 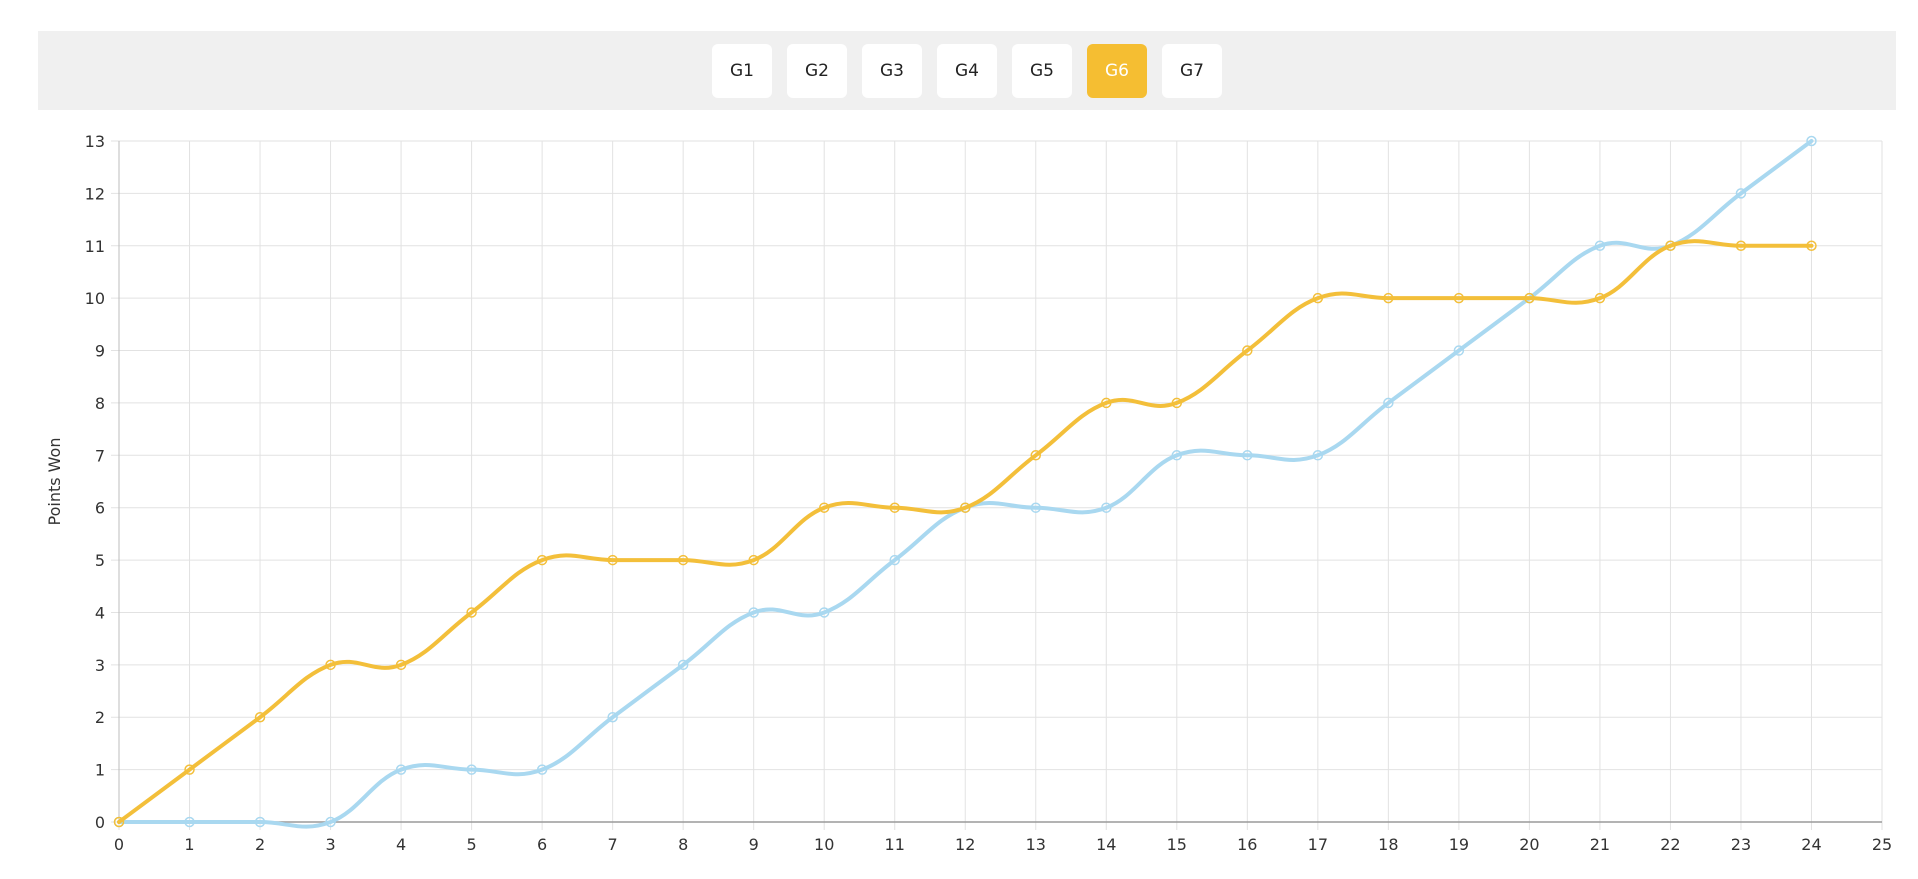 What do you see at coordinates (1741, 844) in the screenshot?
I see `x-tick-label: 23` at bounding box center [1741, 844].